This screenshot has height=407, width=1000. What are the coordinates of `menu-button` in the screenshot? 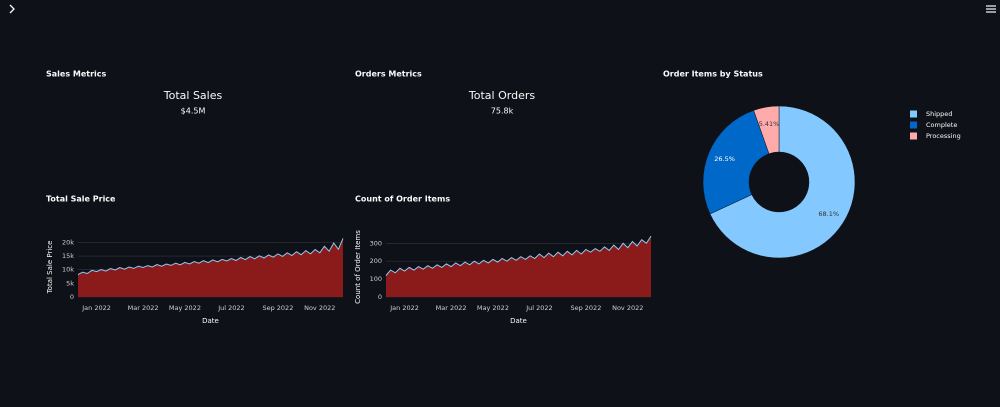 It's located at (991, 9).